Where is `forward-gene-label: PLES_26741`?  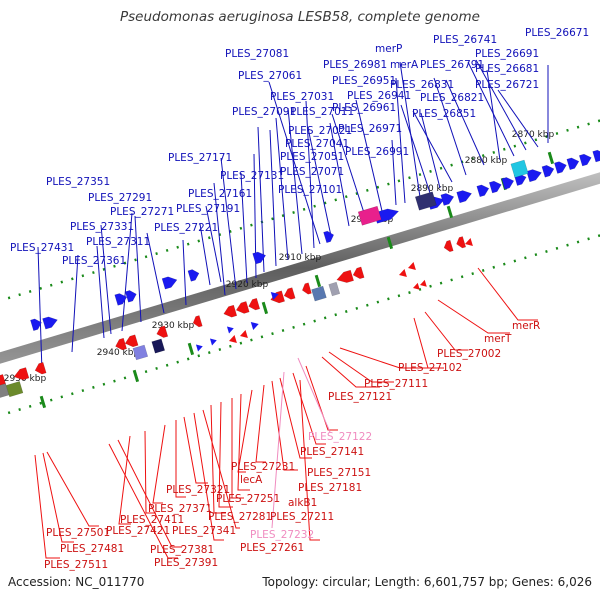
forward-gene-label: PLES_26741 is located at coordinates (465, 40).